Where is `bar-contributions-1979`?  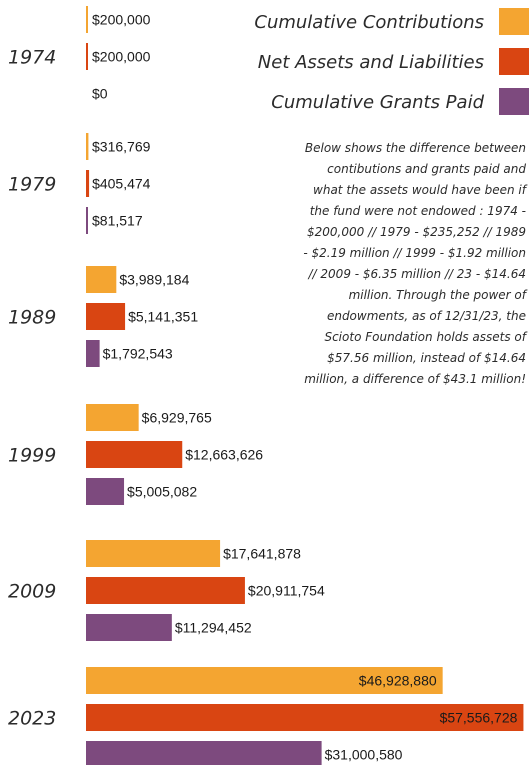
bar-contributions-1979 is located at coordinates (87, 146).